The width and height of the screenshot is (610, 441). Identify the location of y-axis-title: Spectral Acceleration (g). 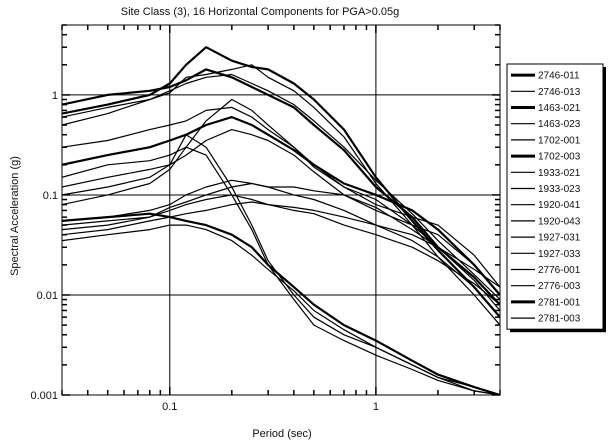
(15, 216).